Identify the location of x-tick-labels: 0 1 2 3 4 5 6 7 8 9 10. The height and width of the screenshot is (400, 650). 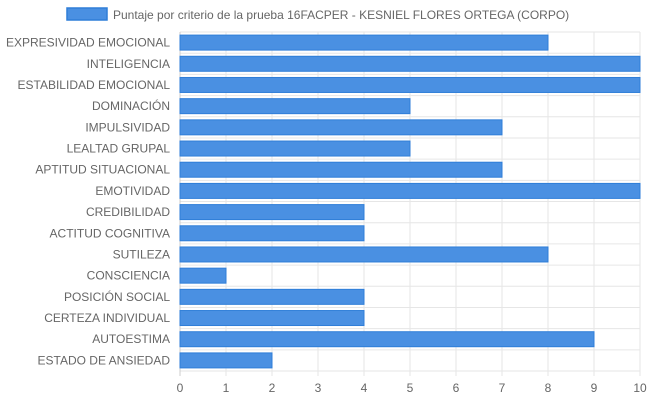
(412, 388).